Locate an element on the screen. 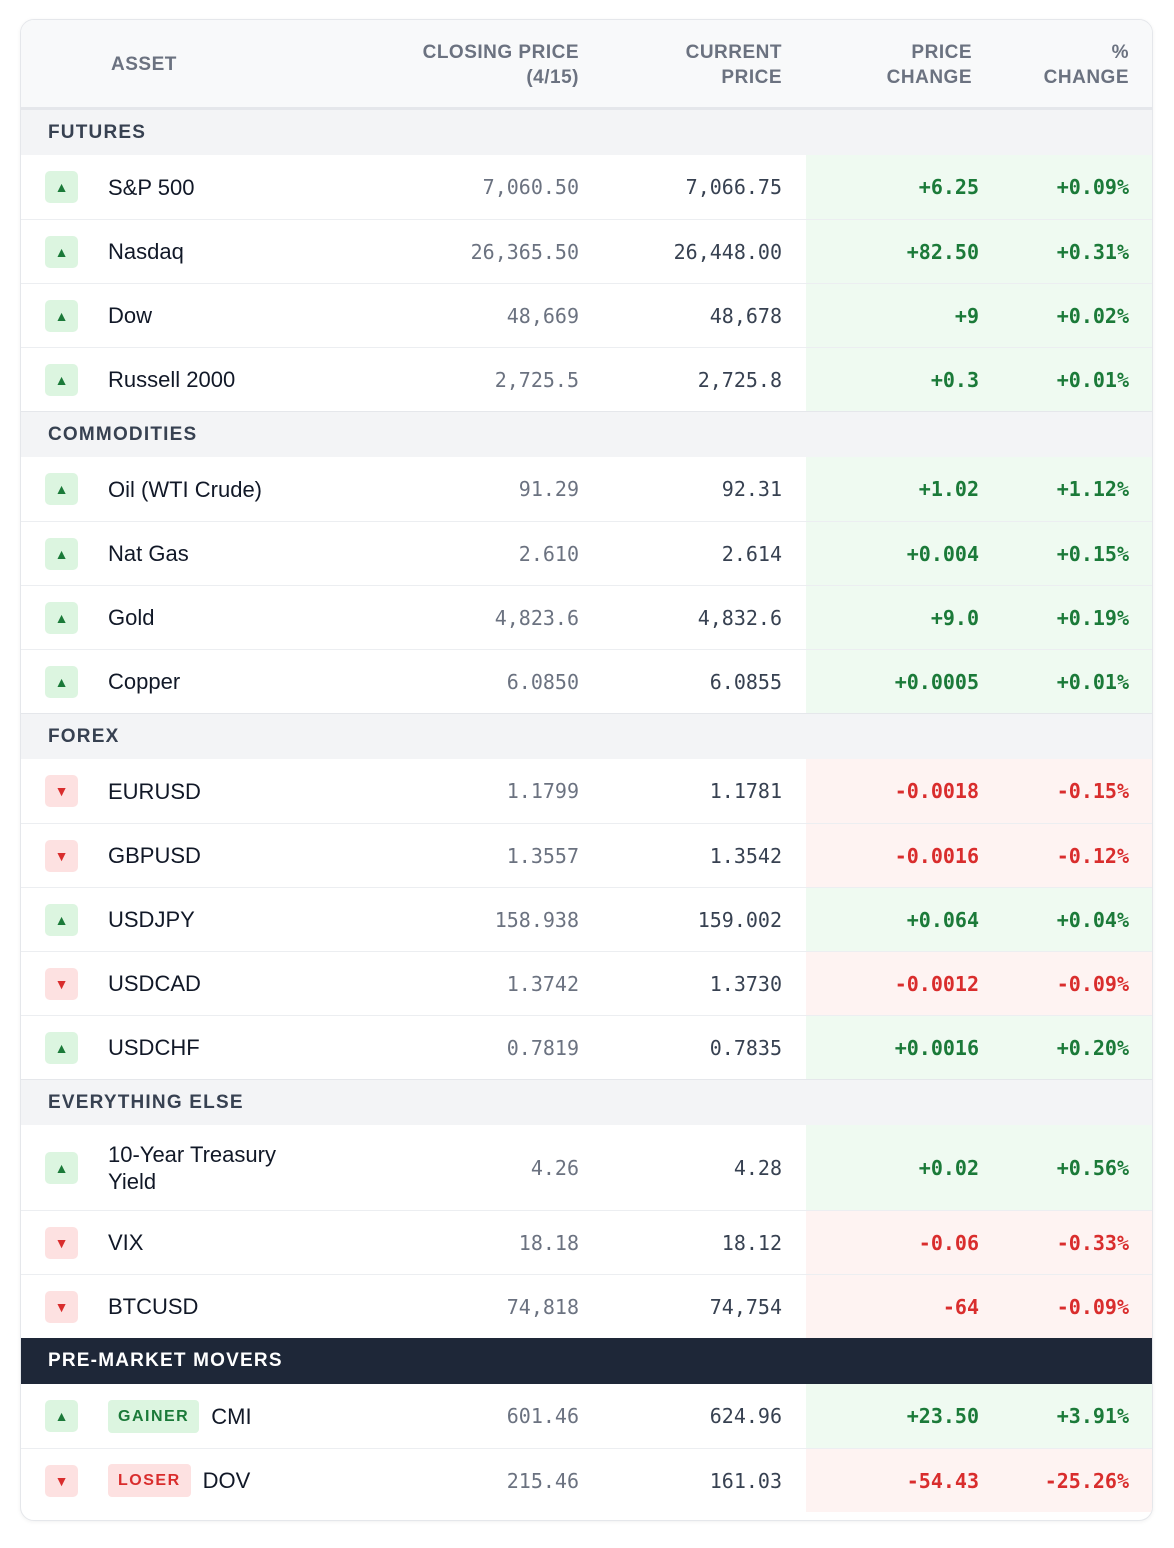 The height and width of the screenshot is (1548, 1174). pct-change: +0.04% is located at coordinates (1092, 919).